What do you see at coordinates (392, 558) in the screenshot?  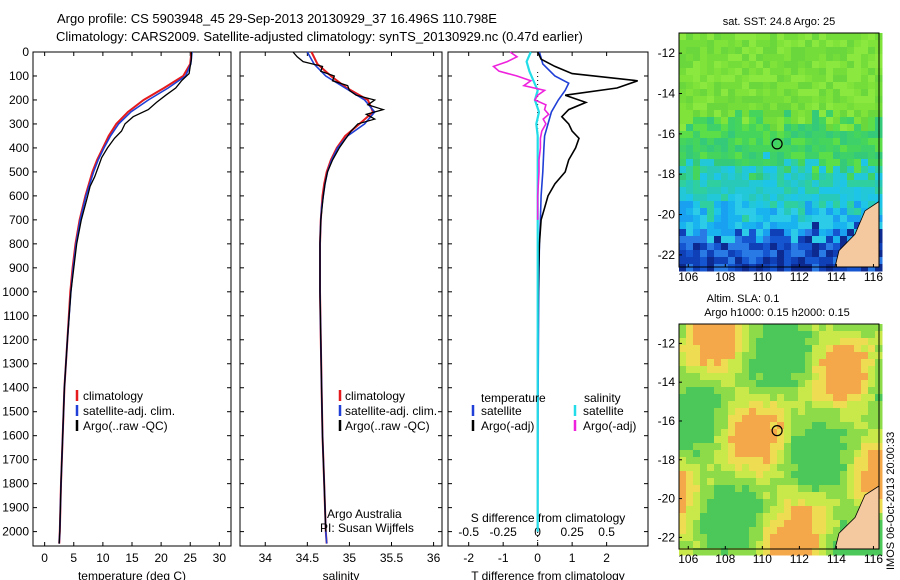 I see `x-tick-label: 35.5` at bounding box center [392, 558].